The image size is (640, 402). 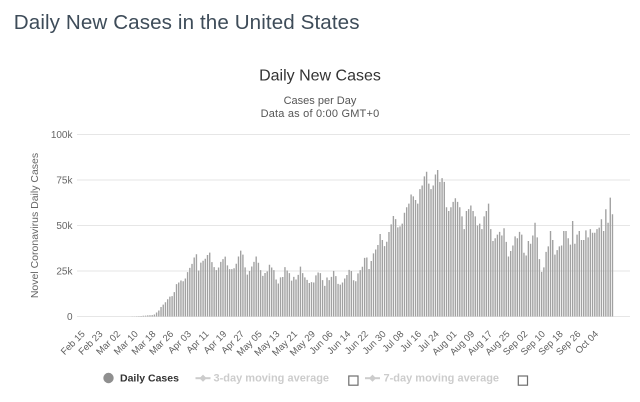 What do you see at coordinates (35, 225) in the screenshot?
I see `svg-text: Novel Coronavirus Daily Cases` at bounding box center [35, 225].